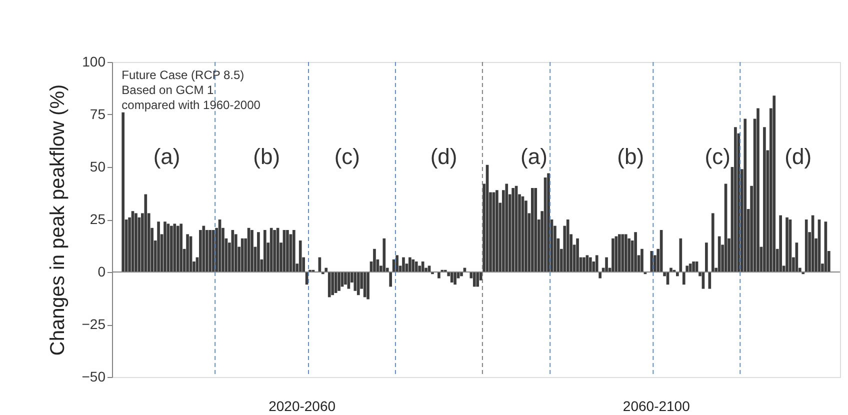  What do you see at coordinates (57, 220) in the screenshot?
I see `y-axis-title: Changes in peak peakflow (%)` at bounding box center [57, 220].